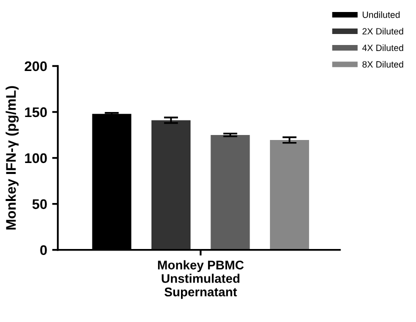 This screenshot has width=416, height=322. What do you see at coordinates (36, 112) in the screenshot?
I see `y-tick-label: 150` at bounding box center [36, 112].